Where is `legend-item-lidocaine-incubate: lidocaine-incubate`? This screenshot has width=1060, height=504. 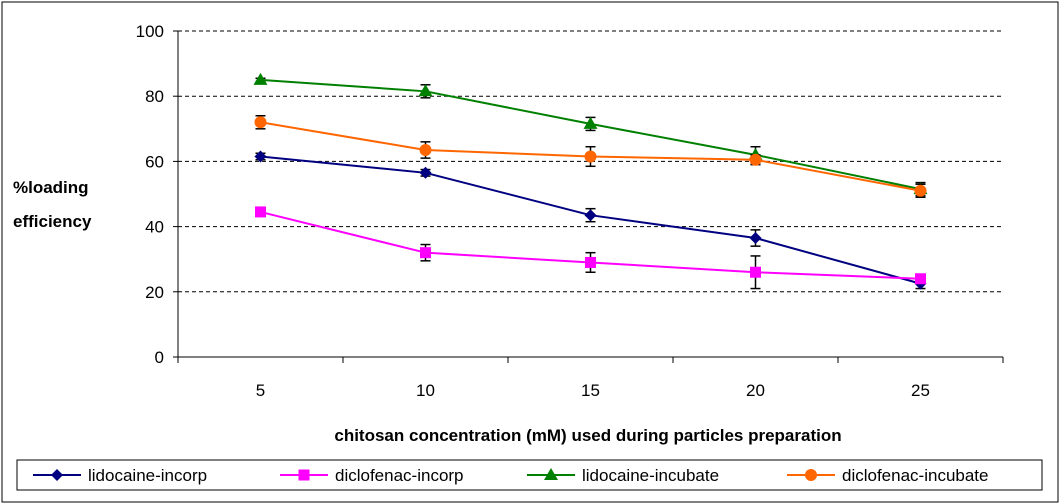
legend-item-lidocaine-incubate: lidocaine-incubate is located at coordinates (623, 475).